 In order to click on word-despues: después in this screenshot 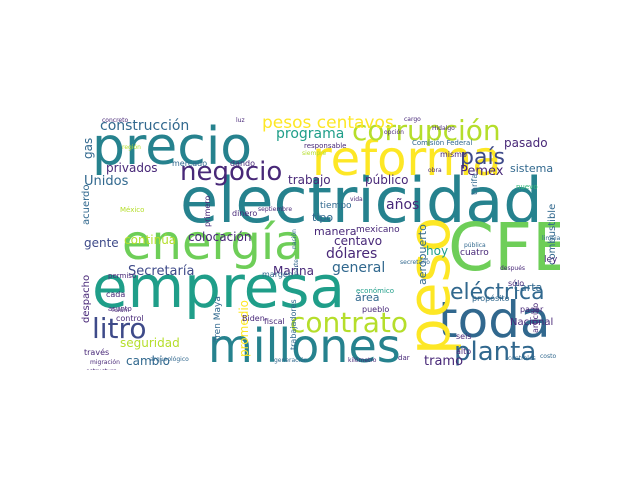, I will do `click(513, 268)`.